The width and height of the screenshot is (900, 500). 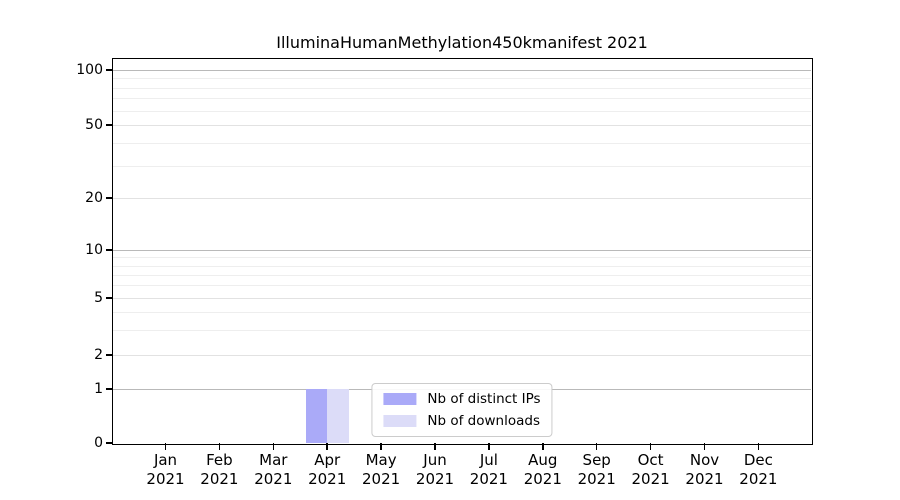 What do you see at coordinates (273, 460) in the screenshot?
I see `x-tick-month: Mar` at bounding box center [273, 460].